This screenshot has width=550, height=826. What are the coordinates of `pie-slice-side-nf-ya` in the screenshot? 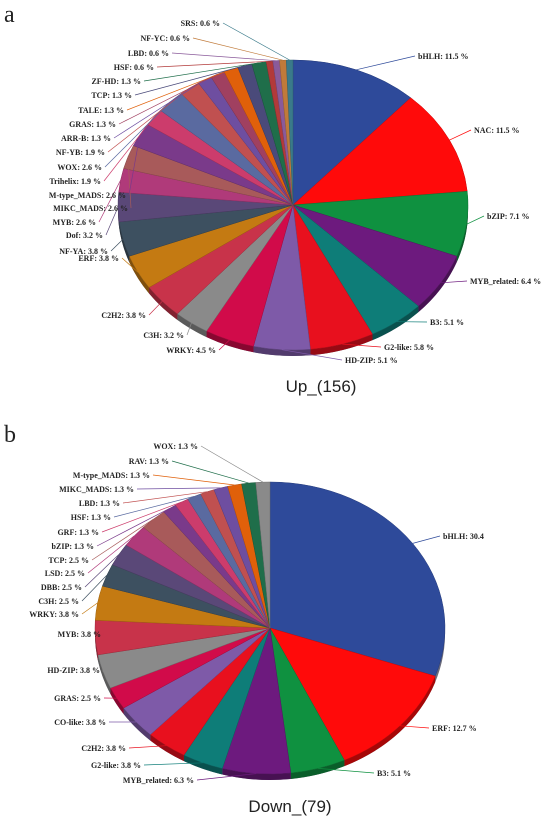 It's located at (124, 242).